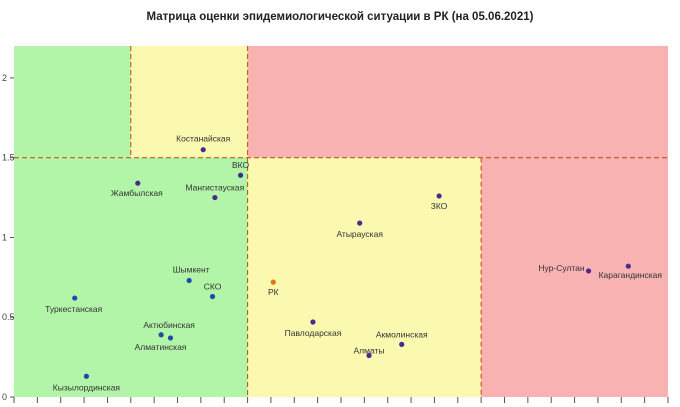 The image size is (680, 407). Describe the element at coordinates (73, 309) in the screenshot. I see `data-label: Туркестанская` at that location.